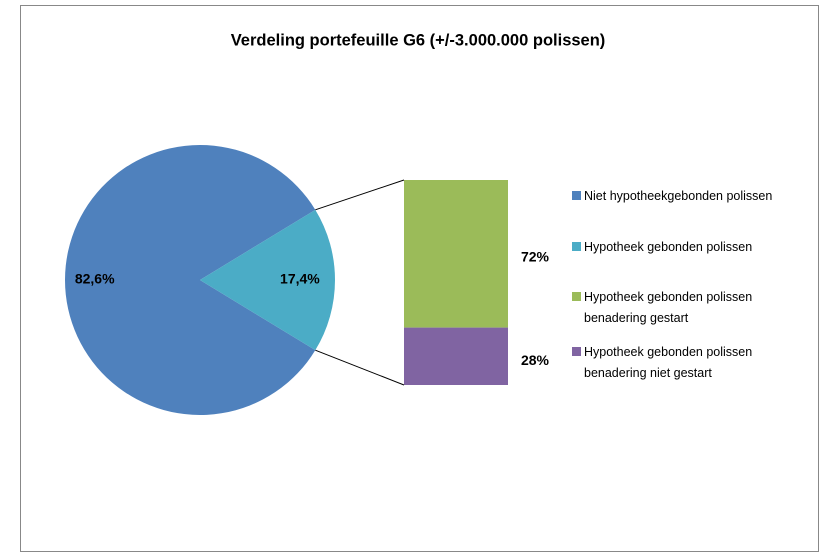 The image size is (835, 556). Describe the element at coordinates (300, 279) in the screenshot. I see `data-label: 17,4%` at that location.